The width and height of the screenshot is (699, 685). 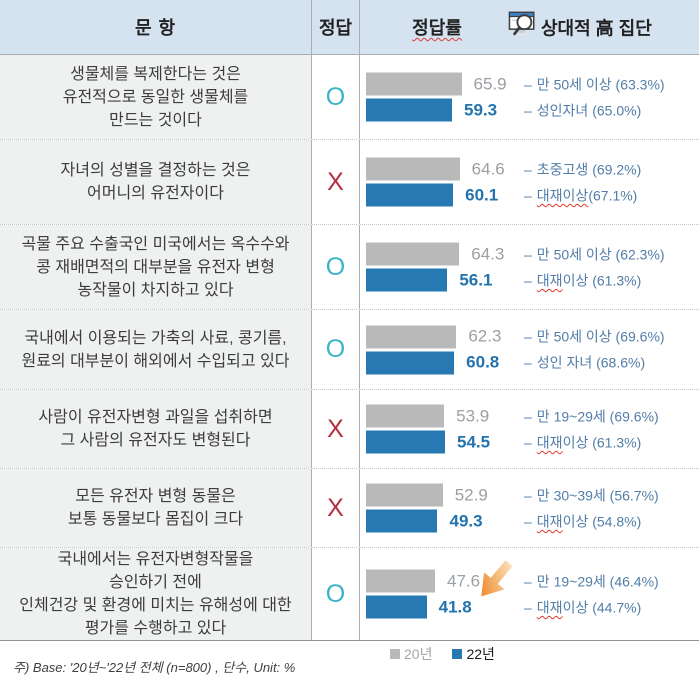 What do you see at coordinates (482, 194) in the screenshot?
I see `value-2022: 60.1` at bounding box center [482, 194].